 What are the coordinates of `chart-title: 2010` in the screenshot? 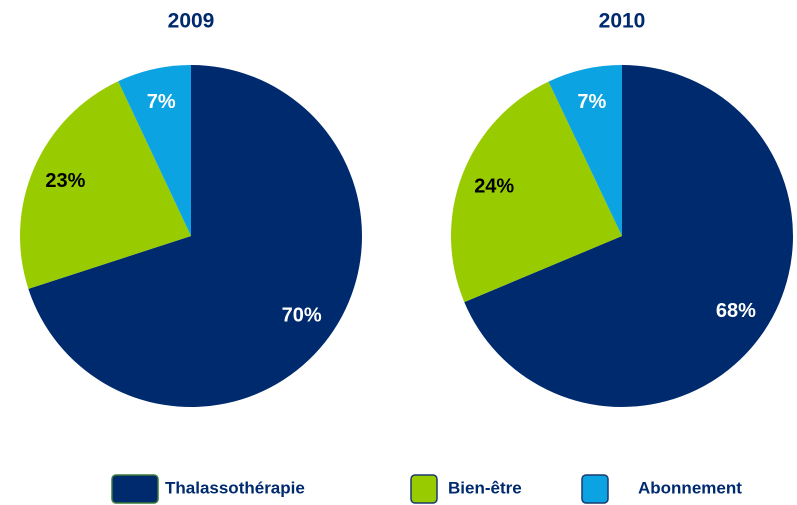 It's located at (622, 21).